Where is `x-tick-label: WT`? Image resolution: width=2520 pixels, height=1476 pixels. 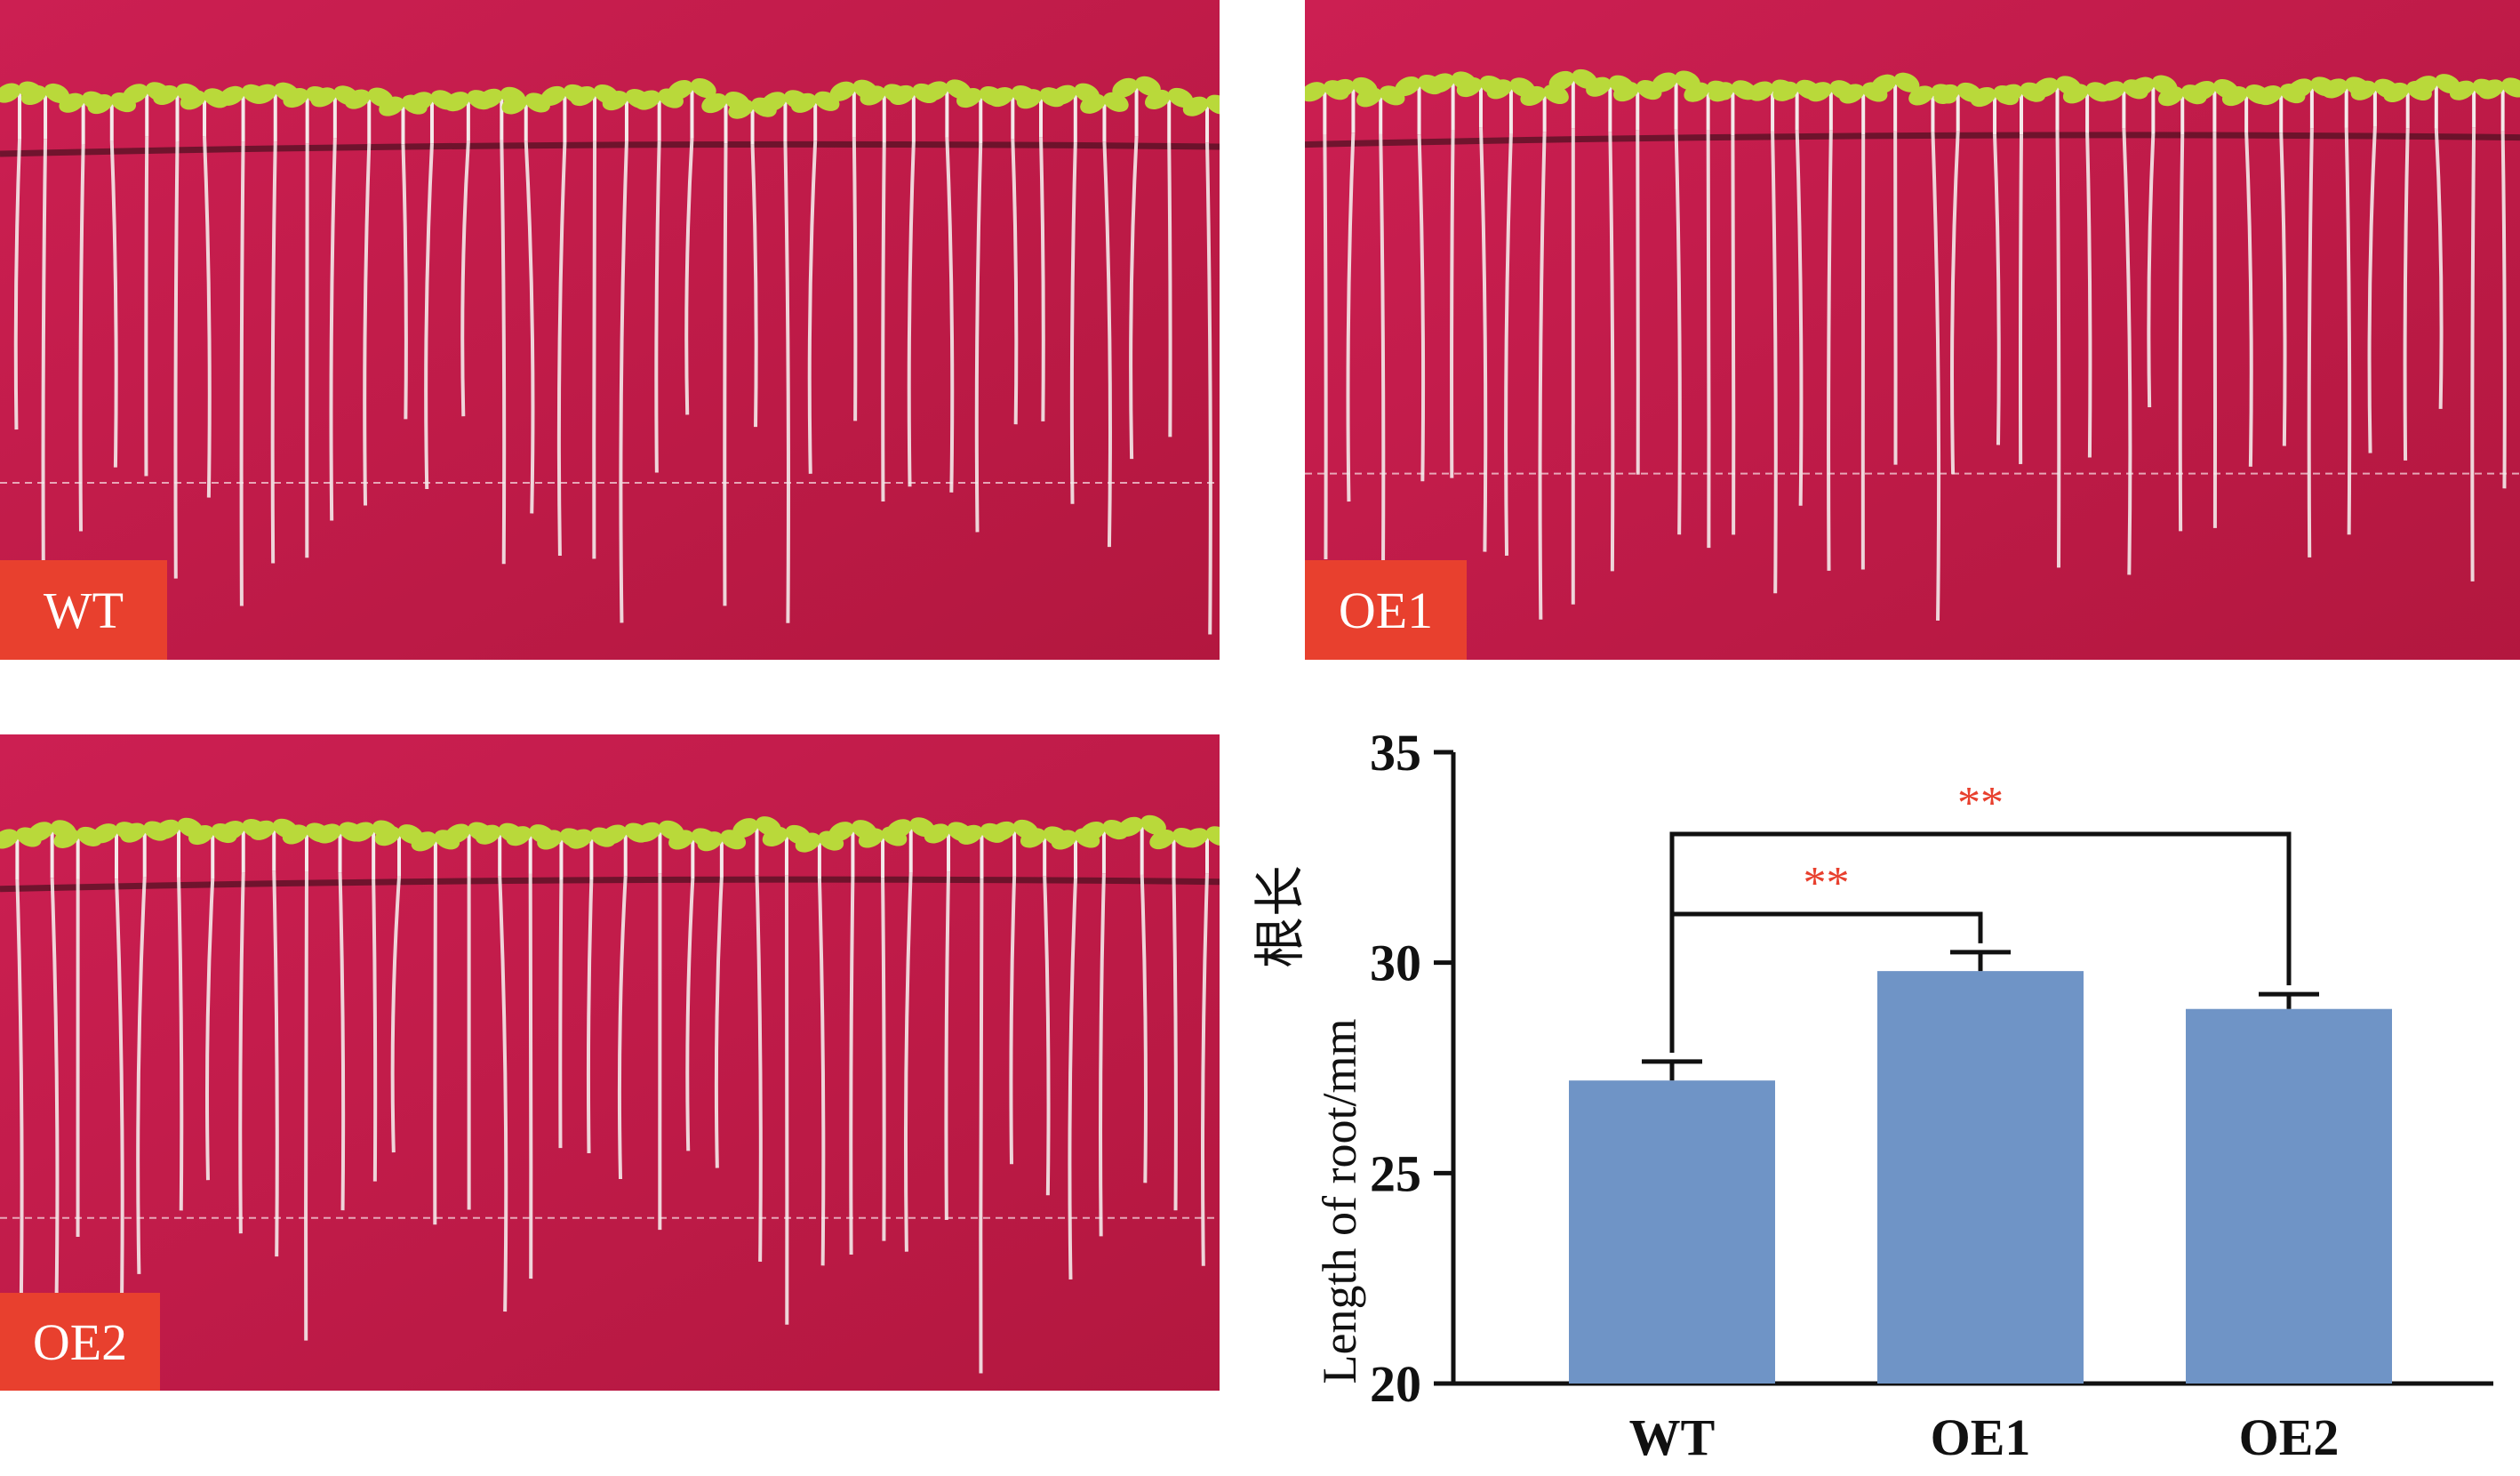 x-tick-label: WT is located at coordinates (1672, 1437).